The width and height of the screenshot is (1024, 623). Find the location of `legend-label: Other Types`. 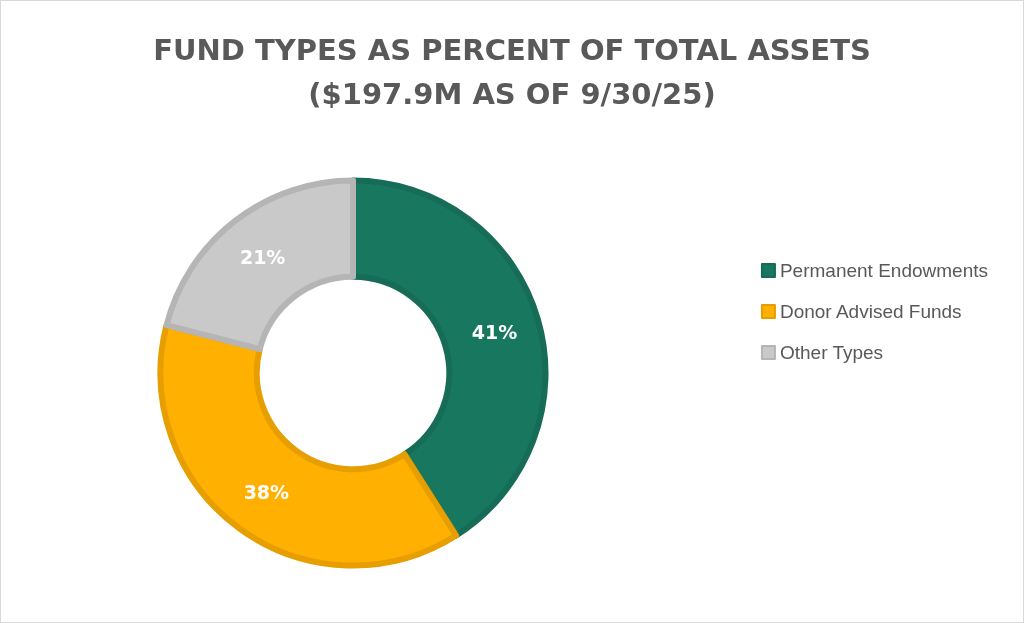

legend-label: Other Types is located at coordinates (831, 352).